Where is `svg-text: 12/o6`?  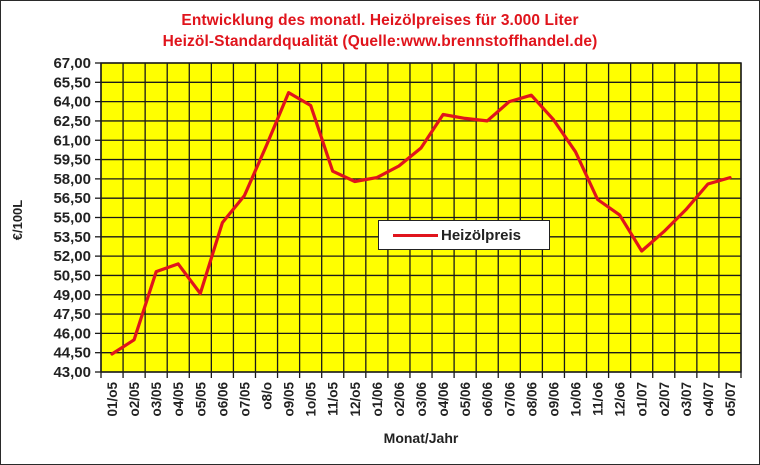
svg-text: 12/o6 is located at coordinates (620, 399).